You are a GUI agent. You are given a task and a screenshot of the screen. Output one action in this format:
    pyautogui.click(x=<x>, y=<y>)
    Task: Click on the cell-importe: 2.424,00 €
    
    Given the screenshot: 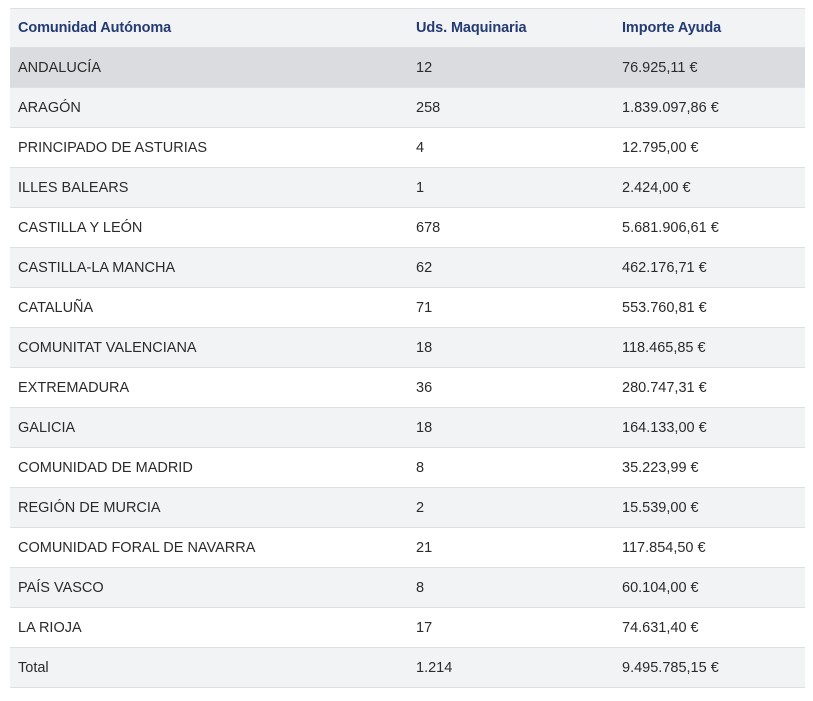 What is the action you would take?
    pyautogui.click(x=709, y=187)
    